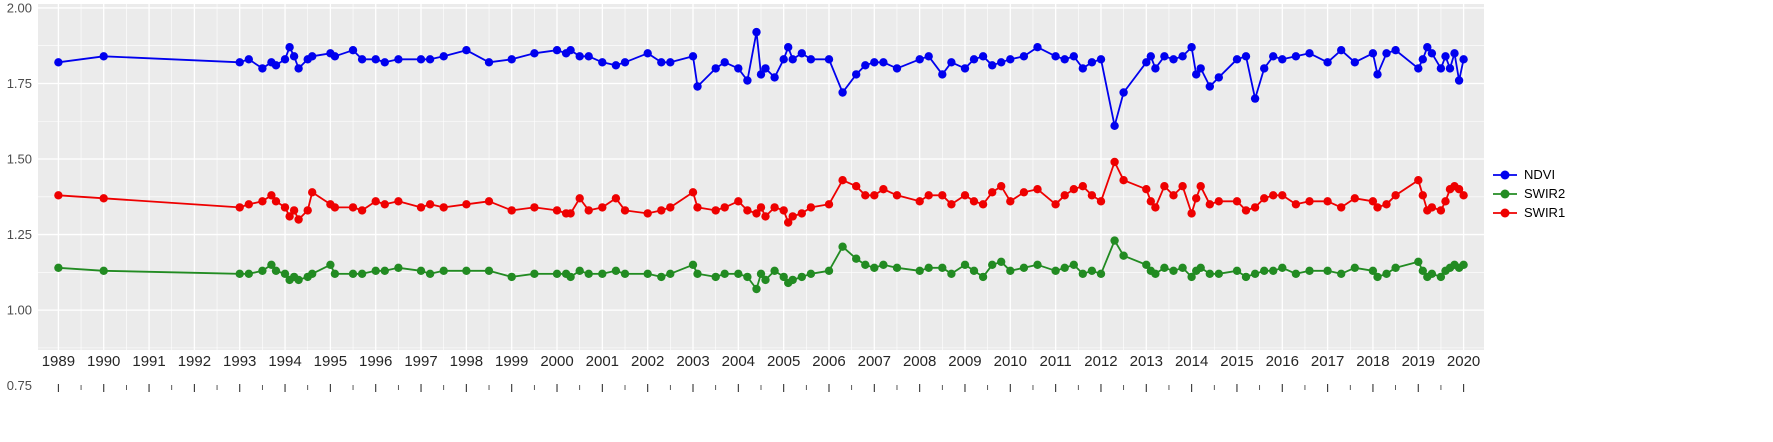 Image resolution: width=1773 pixels, height=442 pixels. What do you see at coordinates (511, 361) in the screenshot?
I see `x-axis-tick-label: 1999` at bounding box center [511, 361].